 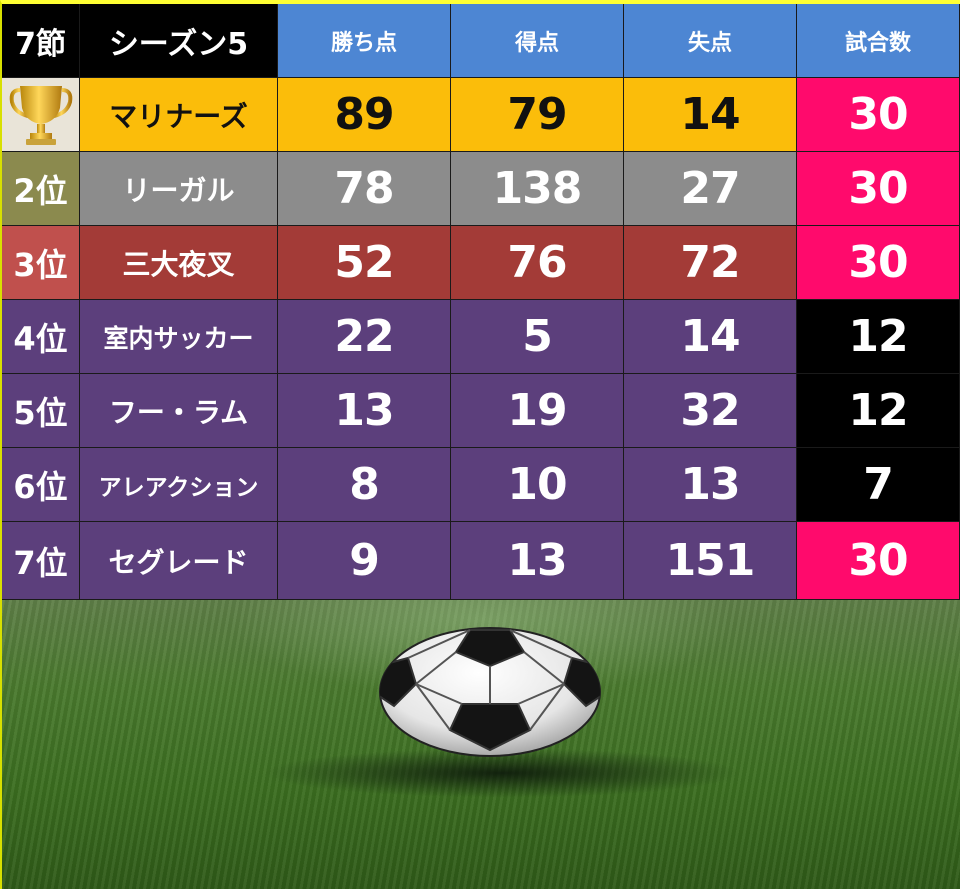 What do you see at coordinates (537, 485) in the screenshot?
I see `goals-for-cell: 10` at bounding box center [537, 485].